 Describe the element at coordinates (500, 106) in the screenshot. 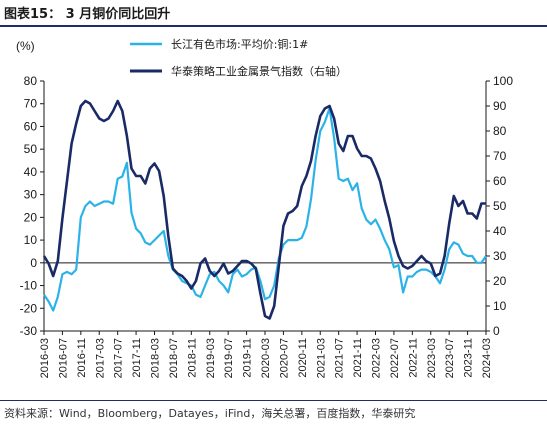

I see `right-tick-label: 90` at that location.